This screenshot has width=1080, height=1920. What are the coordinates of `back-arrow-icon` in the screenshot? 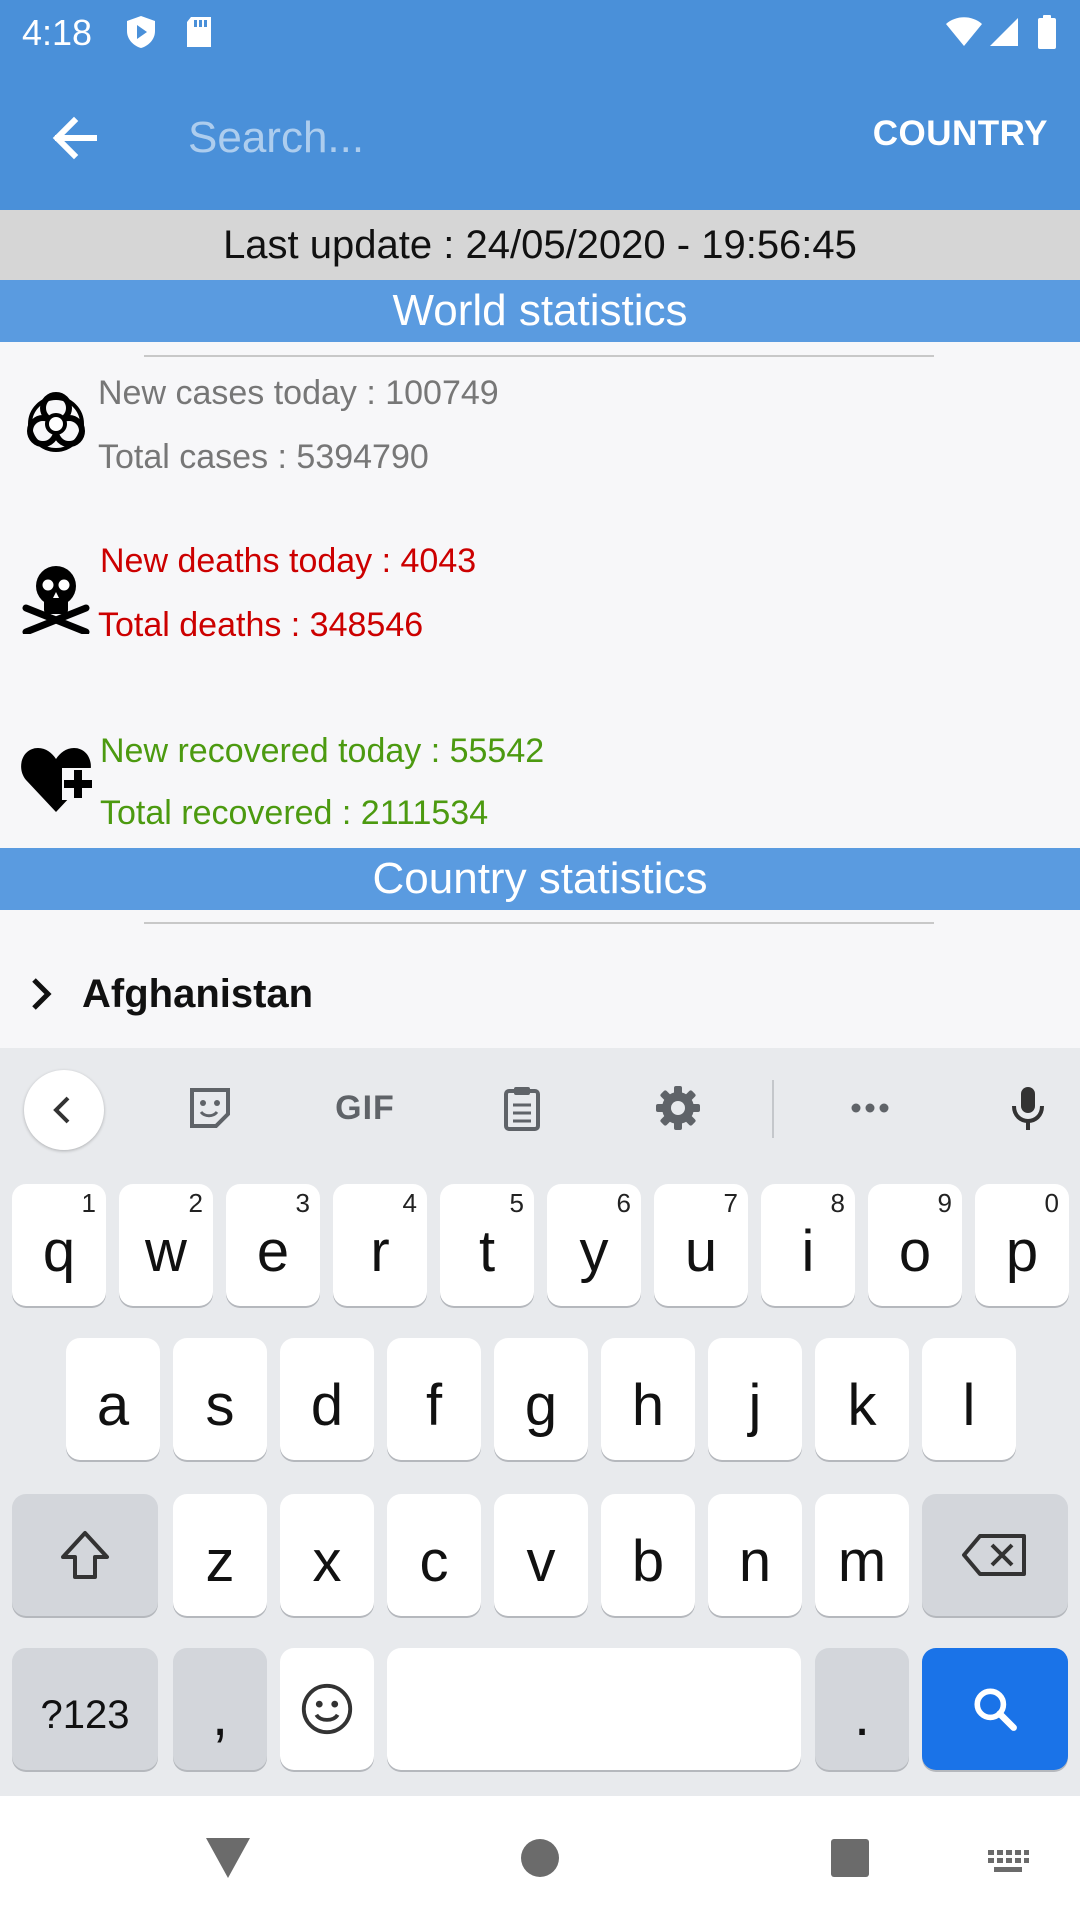 It's located at (76, 138).